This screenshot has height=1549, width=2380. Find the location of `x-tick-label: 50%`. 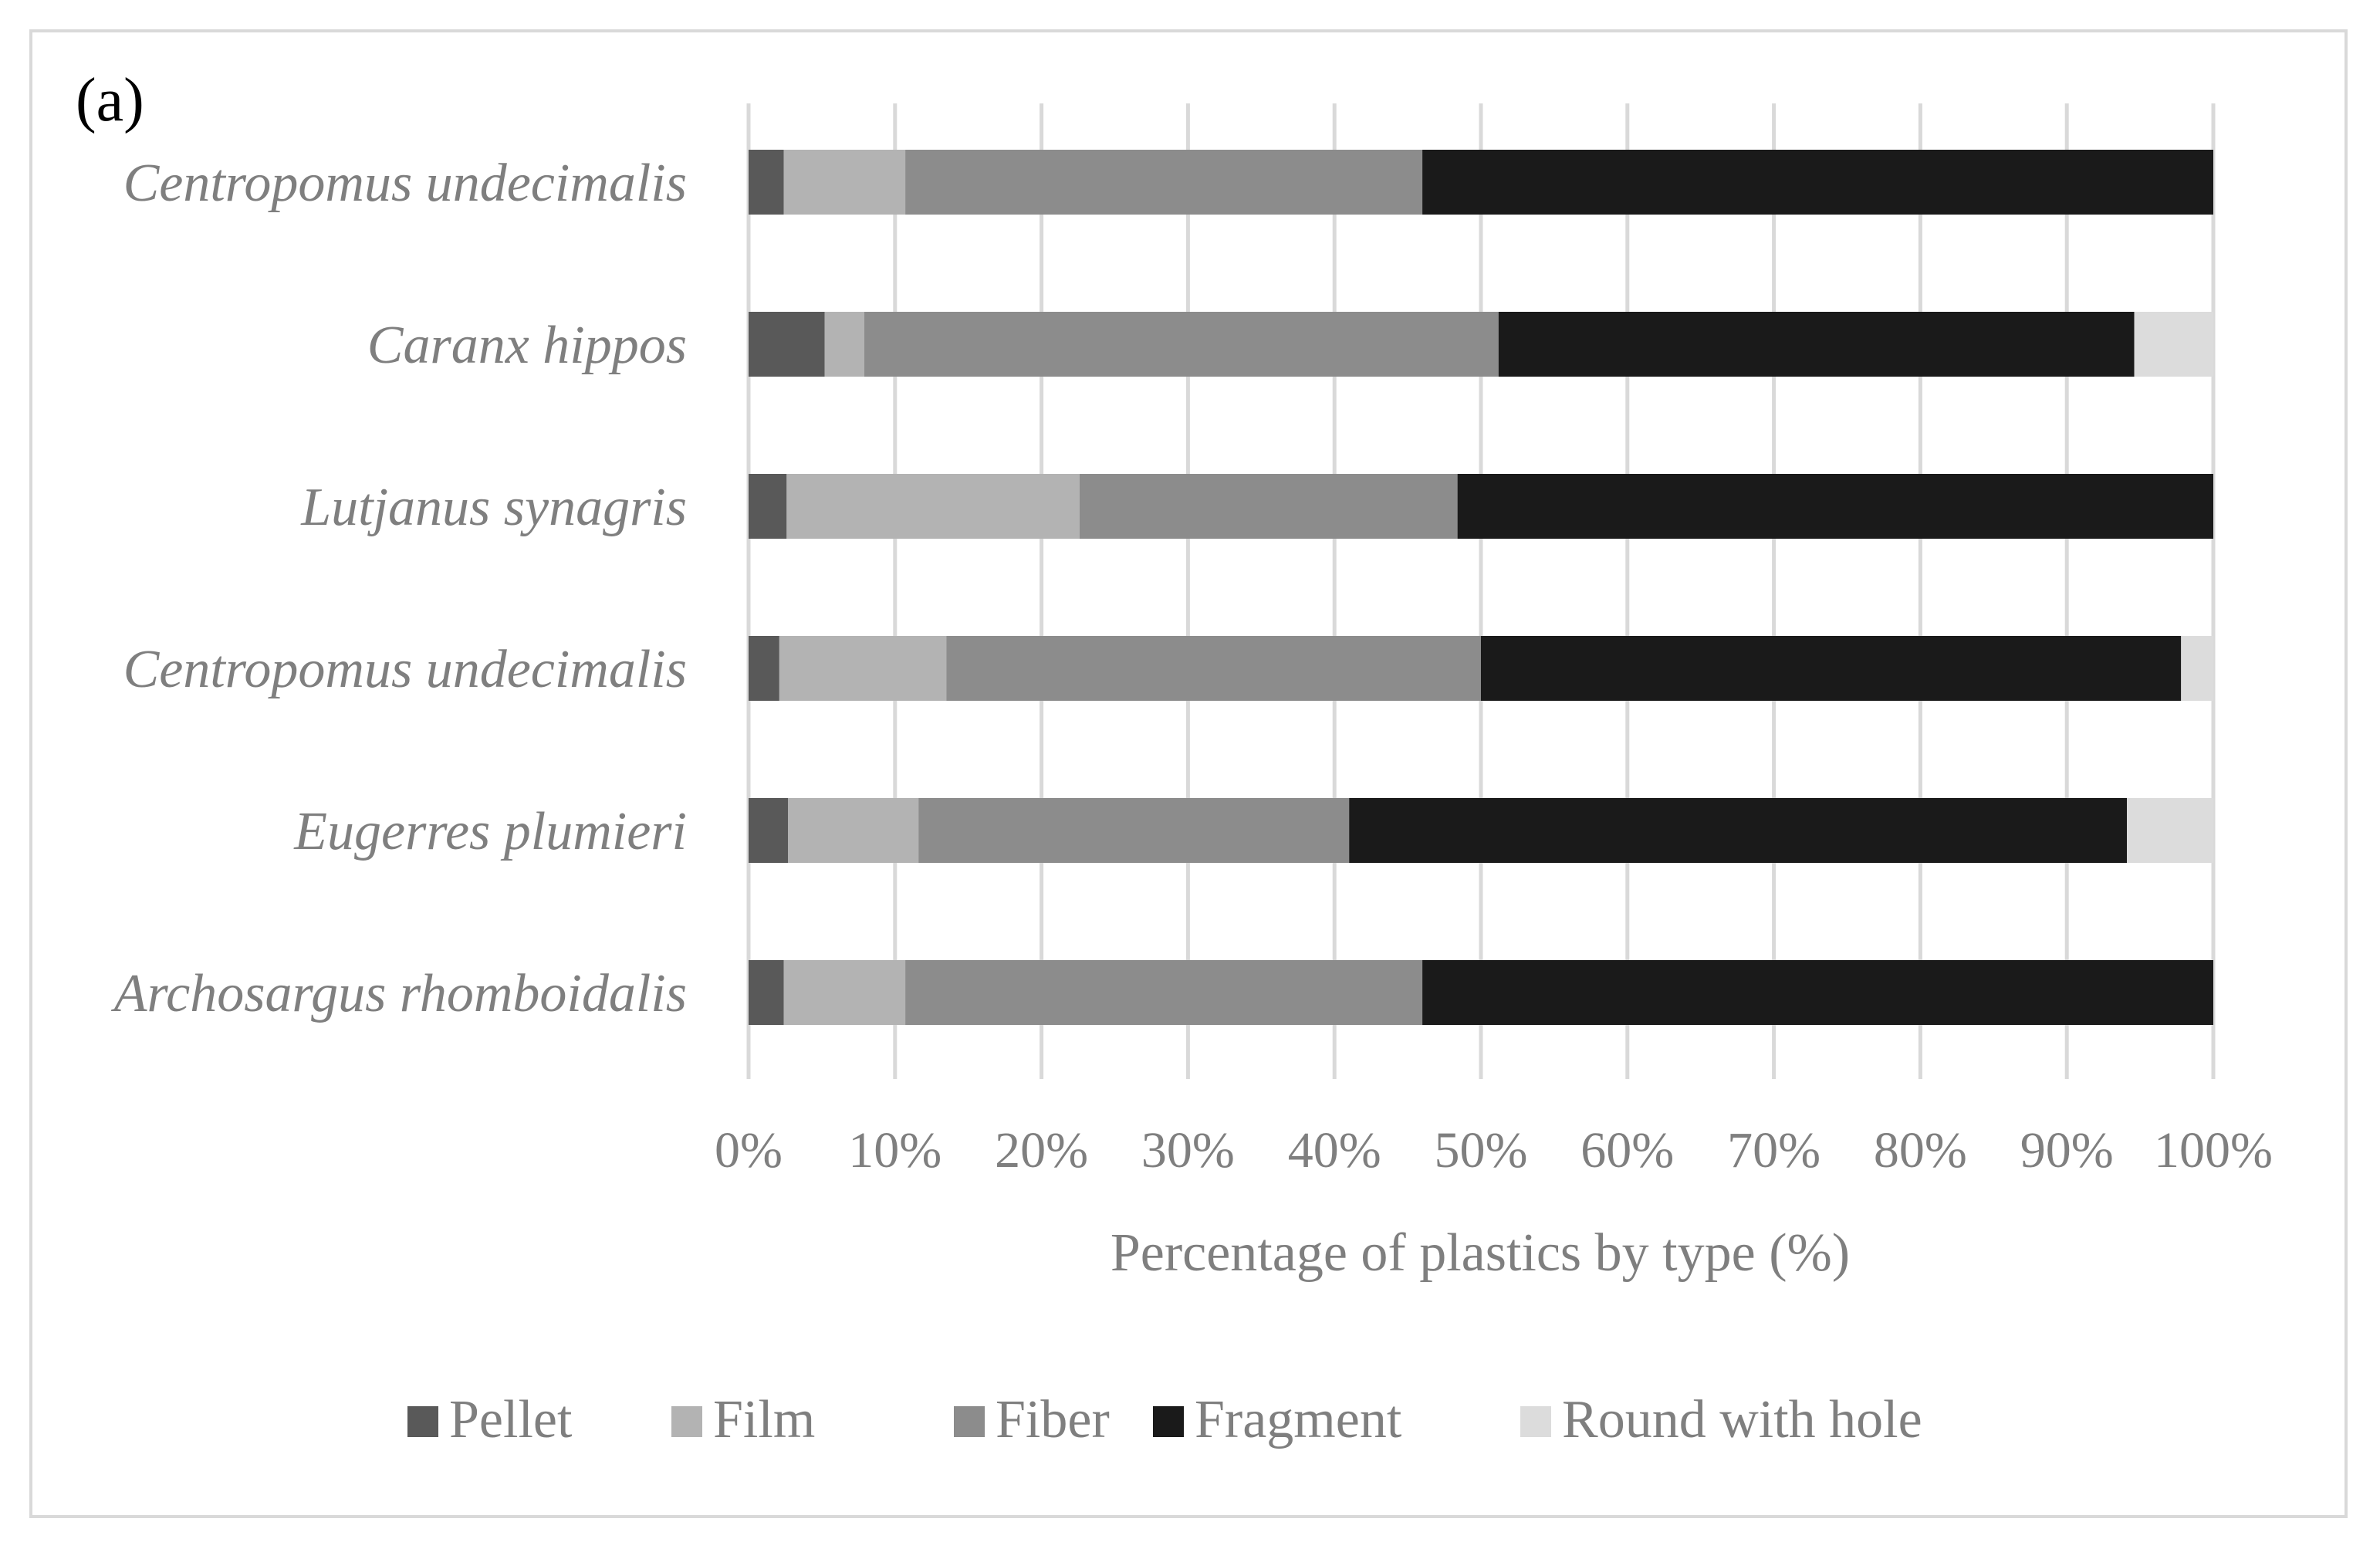

x-tick-label: 50% is located at coordinates (1482, 1150).